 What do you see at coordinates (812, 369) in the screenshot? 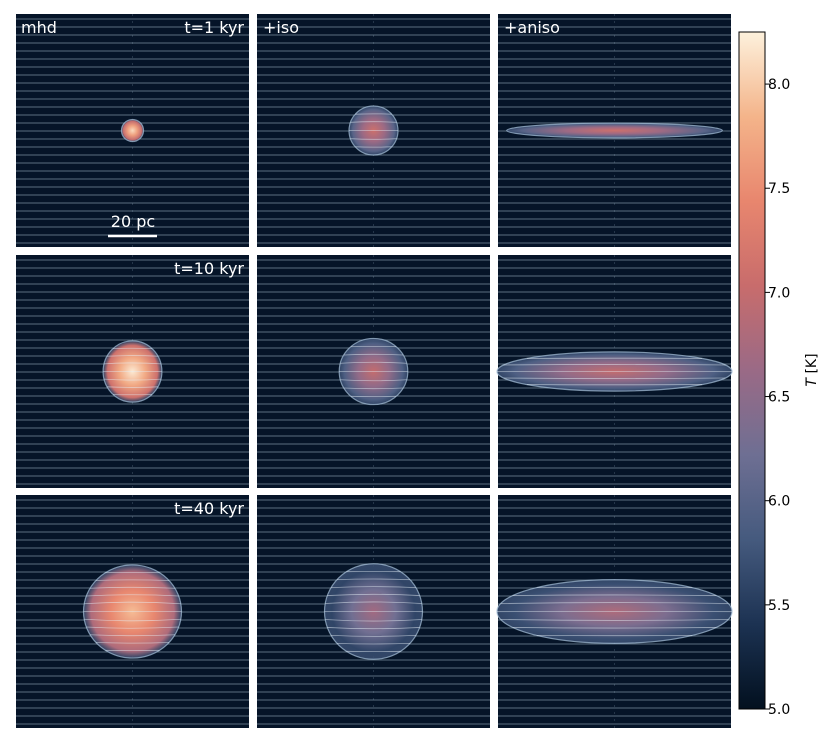
I see `colorbar-label: T [K]` at bounding box center [812, 369].